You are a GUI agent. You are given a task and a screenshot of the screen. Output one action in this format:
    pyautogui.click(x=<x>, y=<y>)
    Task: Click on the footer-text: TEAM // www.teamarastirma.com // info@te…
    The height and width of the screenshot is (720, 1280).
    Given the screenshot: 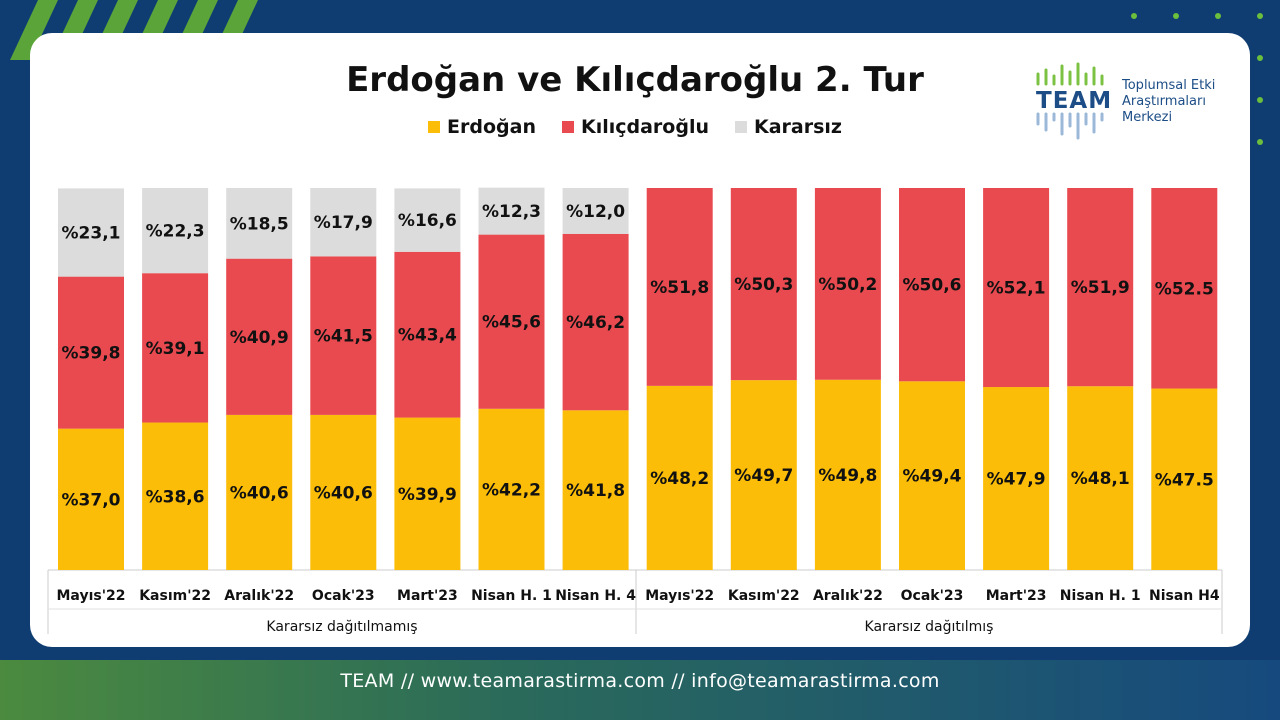 What is the action you would take?
    pyautogui.click(x=640, y=681)
    